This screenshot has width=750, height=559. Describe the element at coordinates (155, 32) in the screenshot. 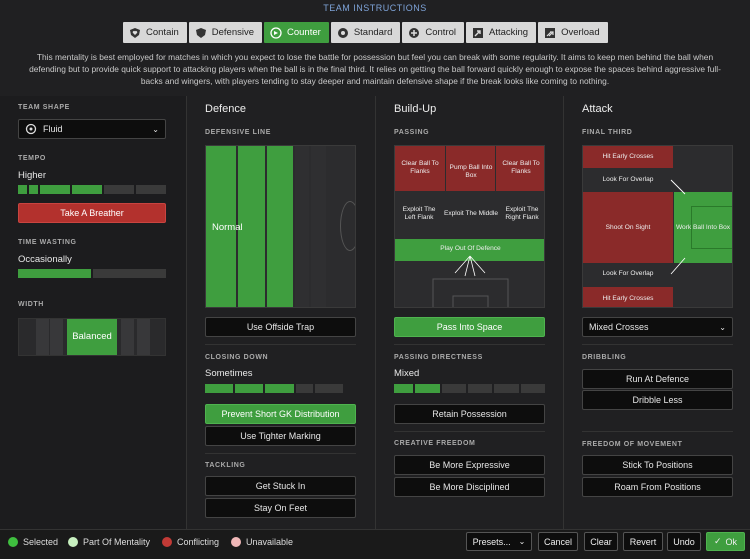

I see `tab-contain: Contain` at that location.